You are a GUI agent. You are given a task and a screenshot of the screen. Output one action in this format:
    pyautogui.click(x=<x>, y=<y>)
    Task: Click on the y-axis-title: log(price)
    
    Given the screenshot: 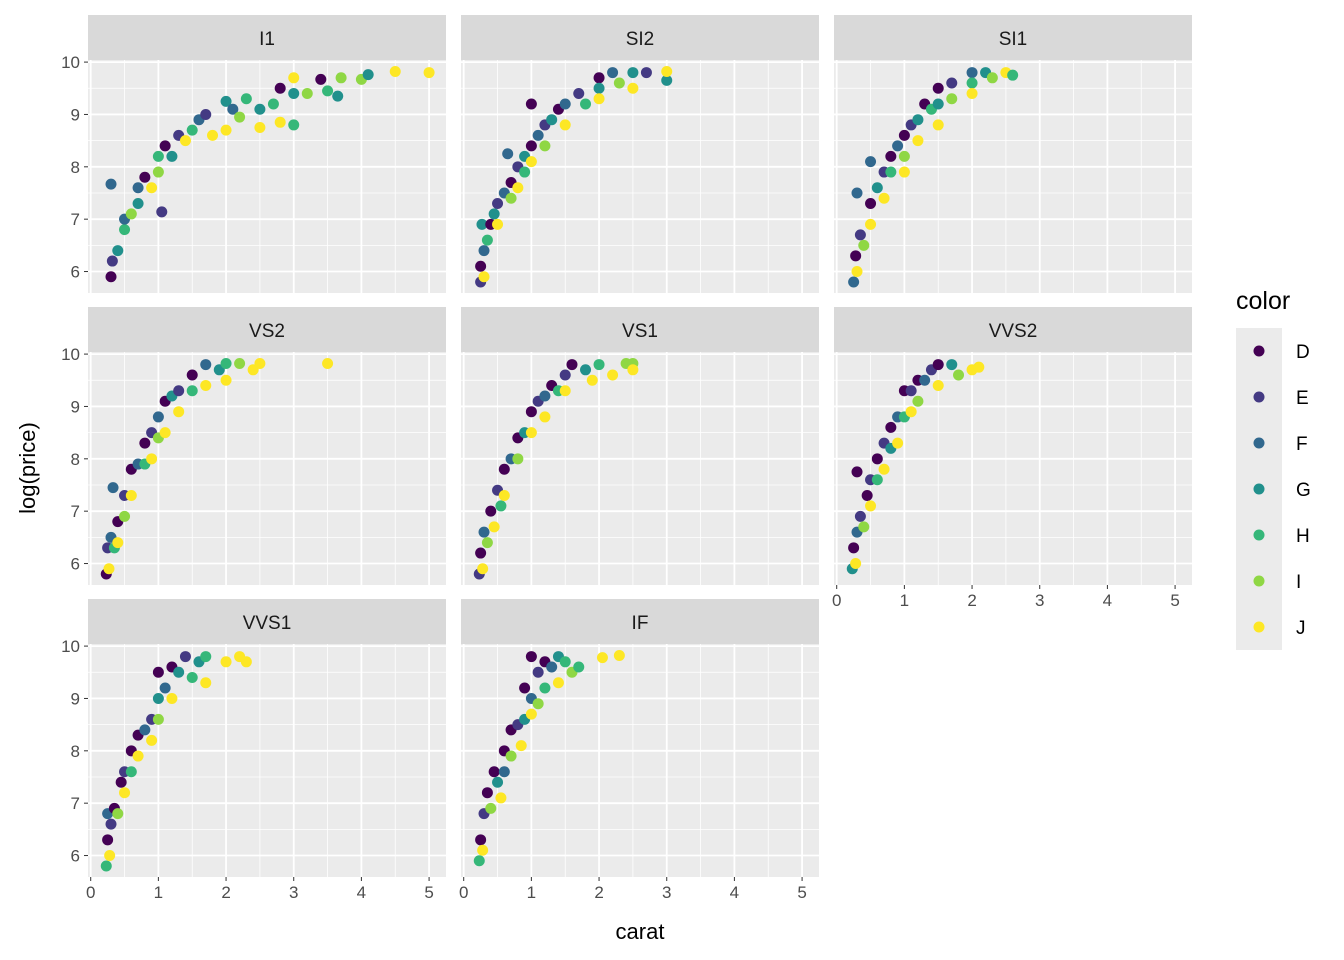 What is the action you would take?
    pyautogui.click(x=27, y=468)
    